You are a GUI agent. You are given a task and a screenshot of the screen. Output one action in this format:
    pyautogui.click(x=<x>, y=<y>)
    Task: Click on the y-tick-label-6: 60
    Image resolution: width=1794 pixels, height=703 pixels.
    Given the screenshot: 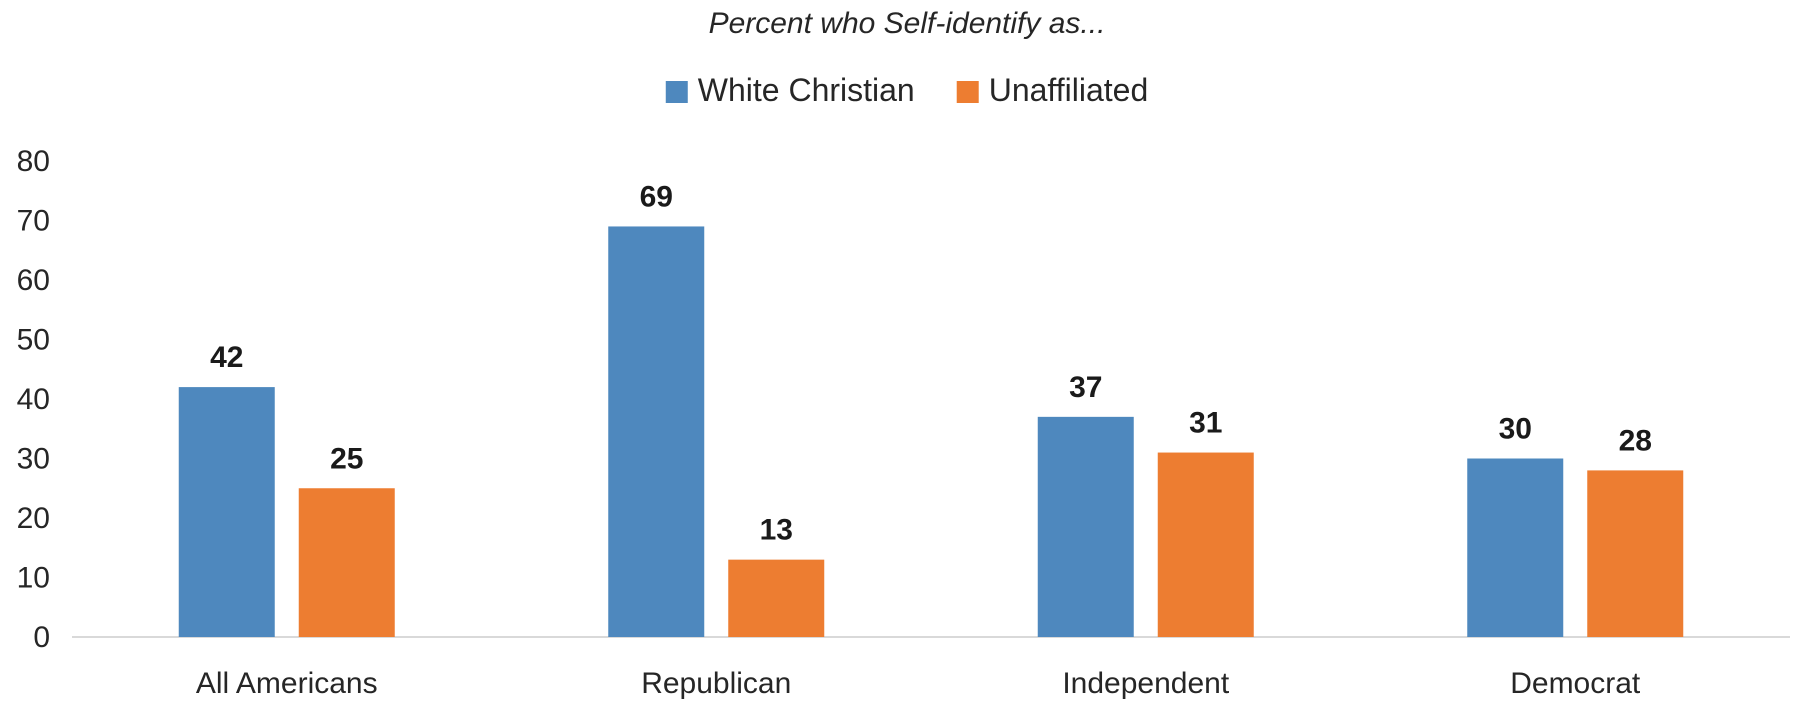 What is the action you would take?
    pyautogui.click(x=33, y=280)
    